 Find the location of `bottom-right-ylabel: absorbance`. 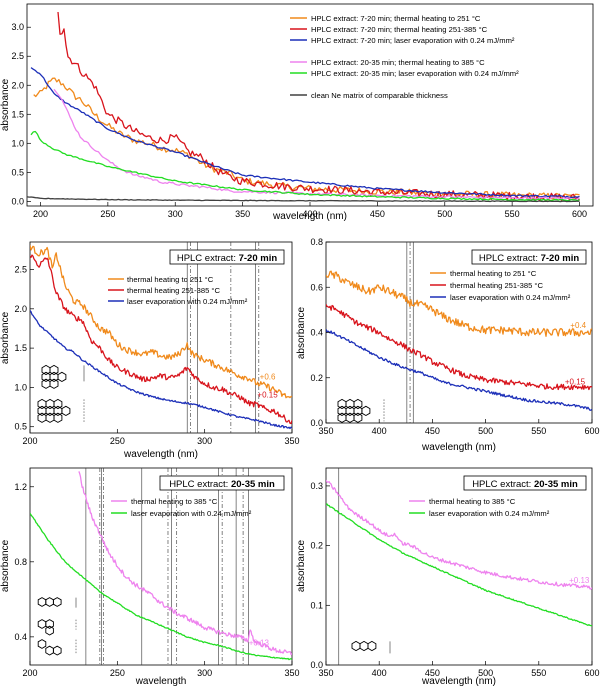

bottom-right-ylabel: absorbance is located at coordinates (301, 565).